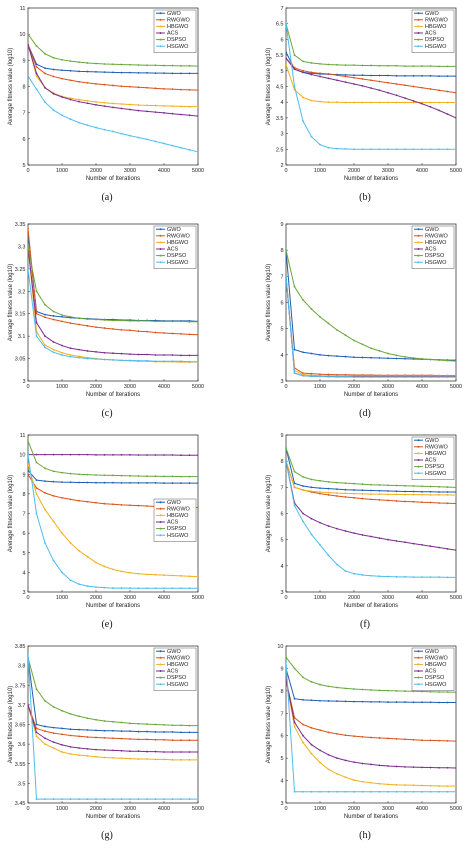 The height and width of the screenshot is (854, 474). I want to click on y-tick-label: 4, so click(281, 356).